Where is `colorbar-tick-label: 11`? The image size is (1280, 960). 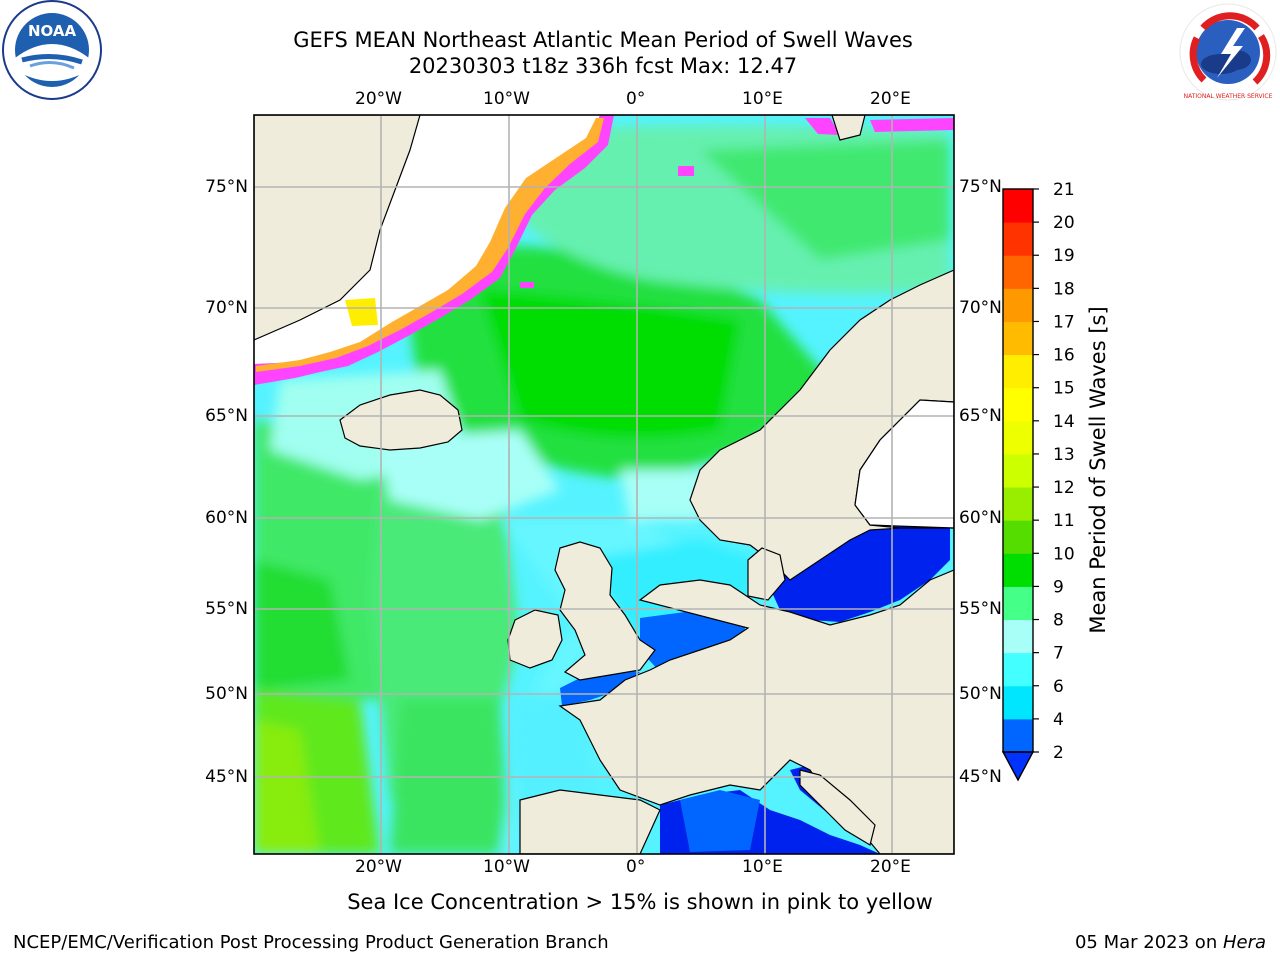
colorbar-tick-label: 11 is located at coordinates (1064, 521).